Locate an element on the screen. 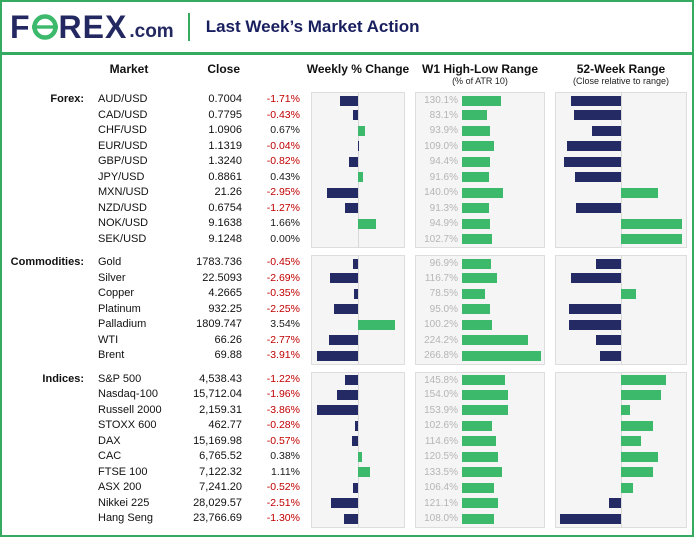  w1-range-chart-cell: 114.6% is located at coordinates (480, 441).